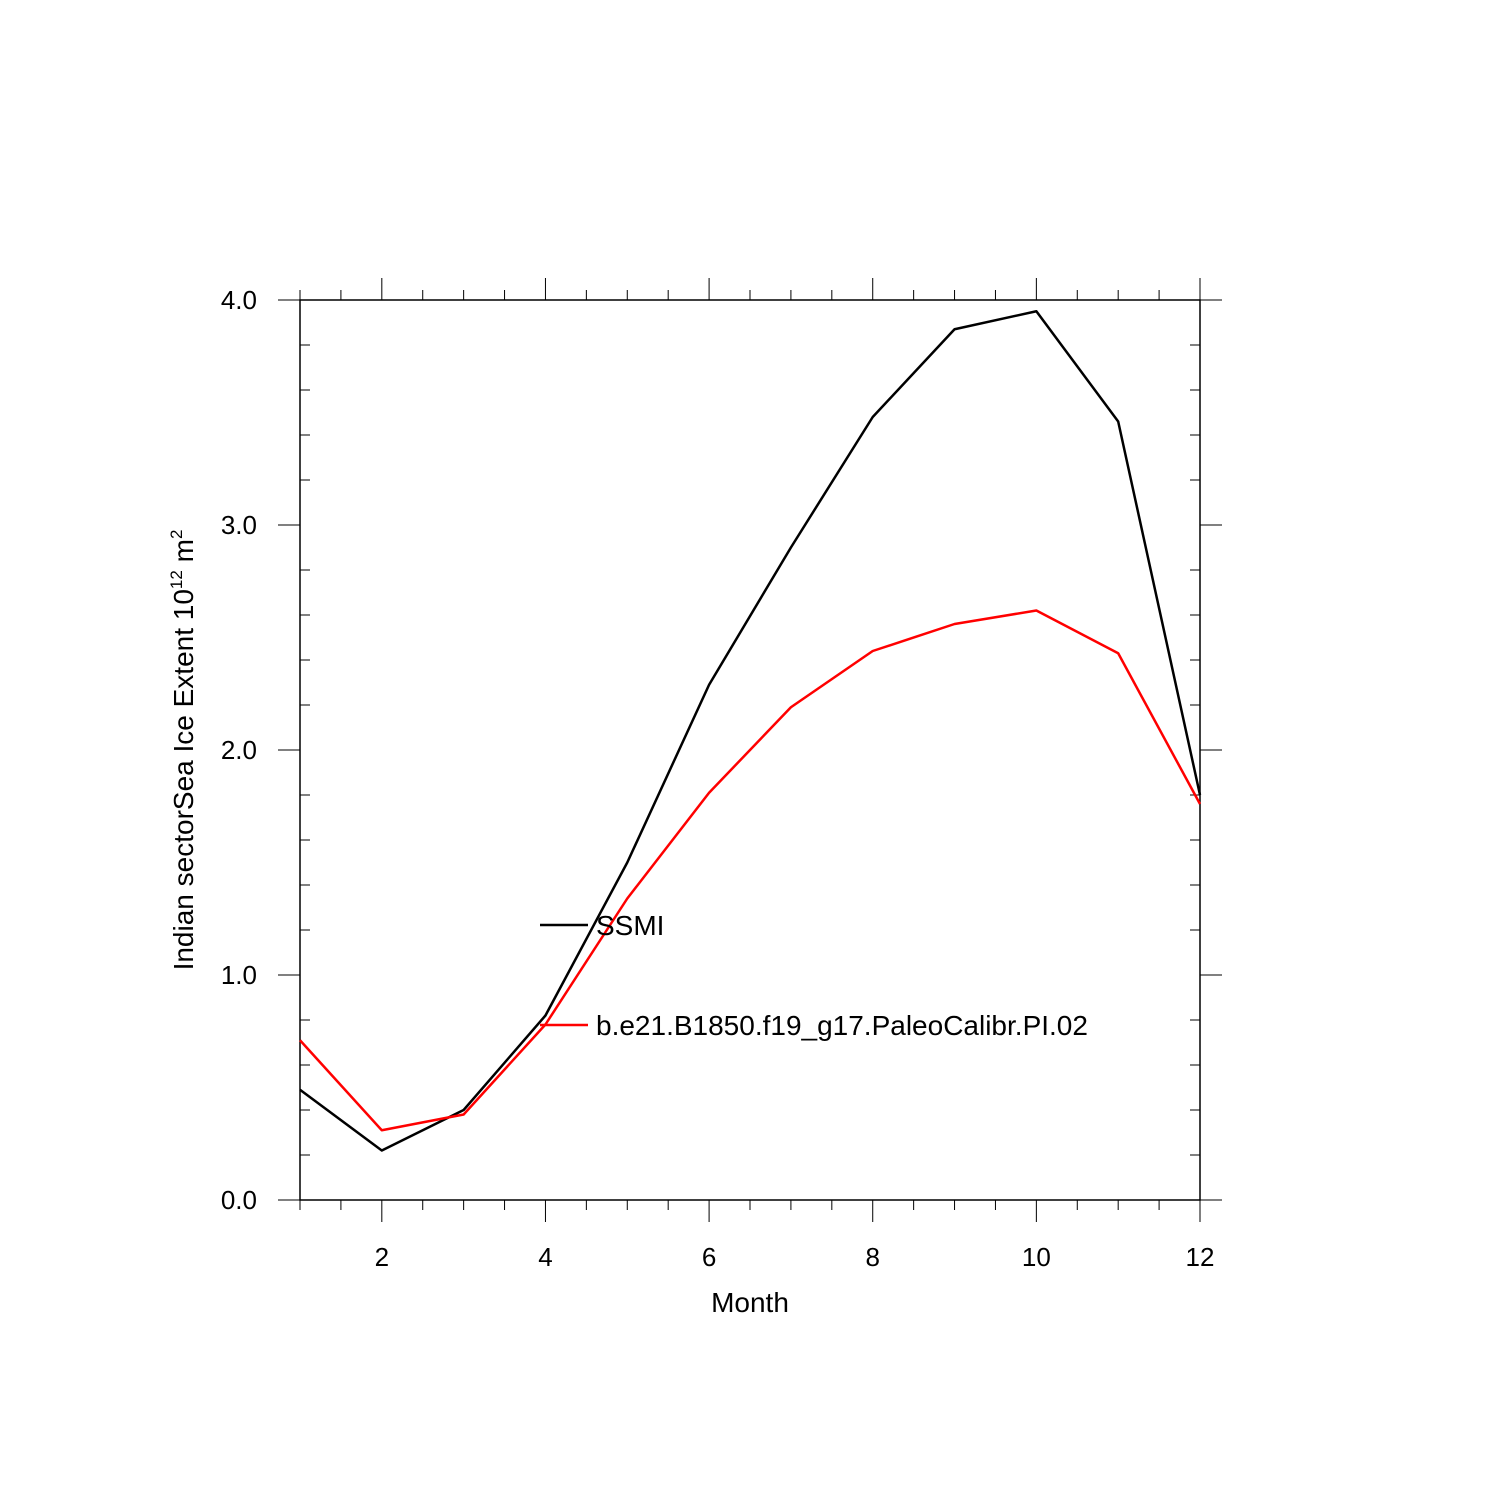 This screenshot has width=1500, height=1500. Describe the element at coordinates (183, 554) in the screenshot. I see `y-axis-title-unit: m` at that location.